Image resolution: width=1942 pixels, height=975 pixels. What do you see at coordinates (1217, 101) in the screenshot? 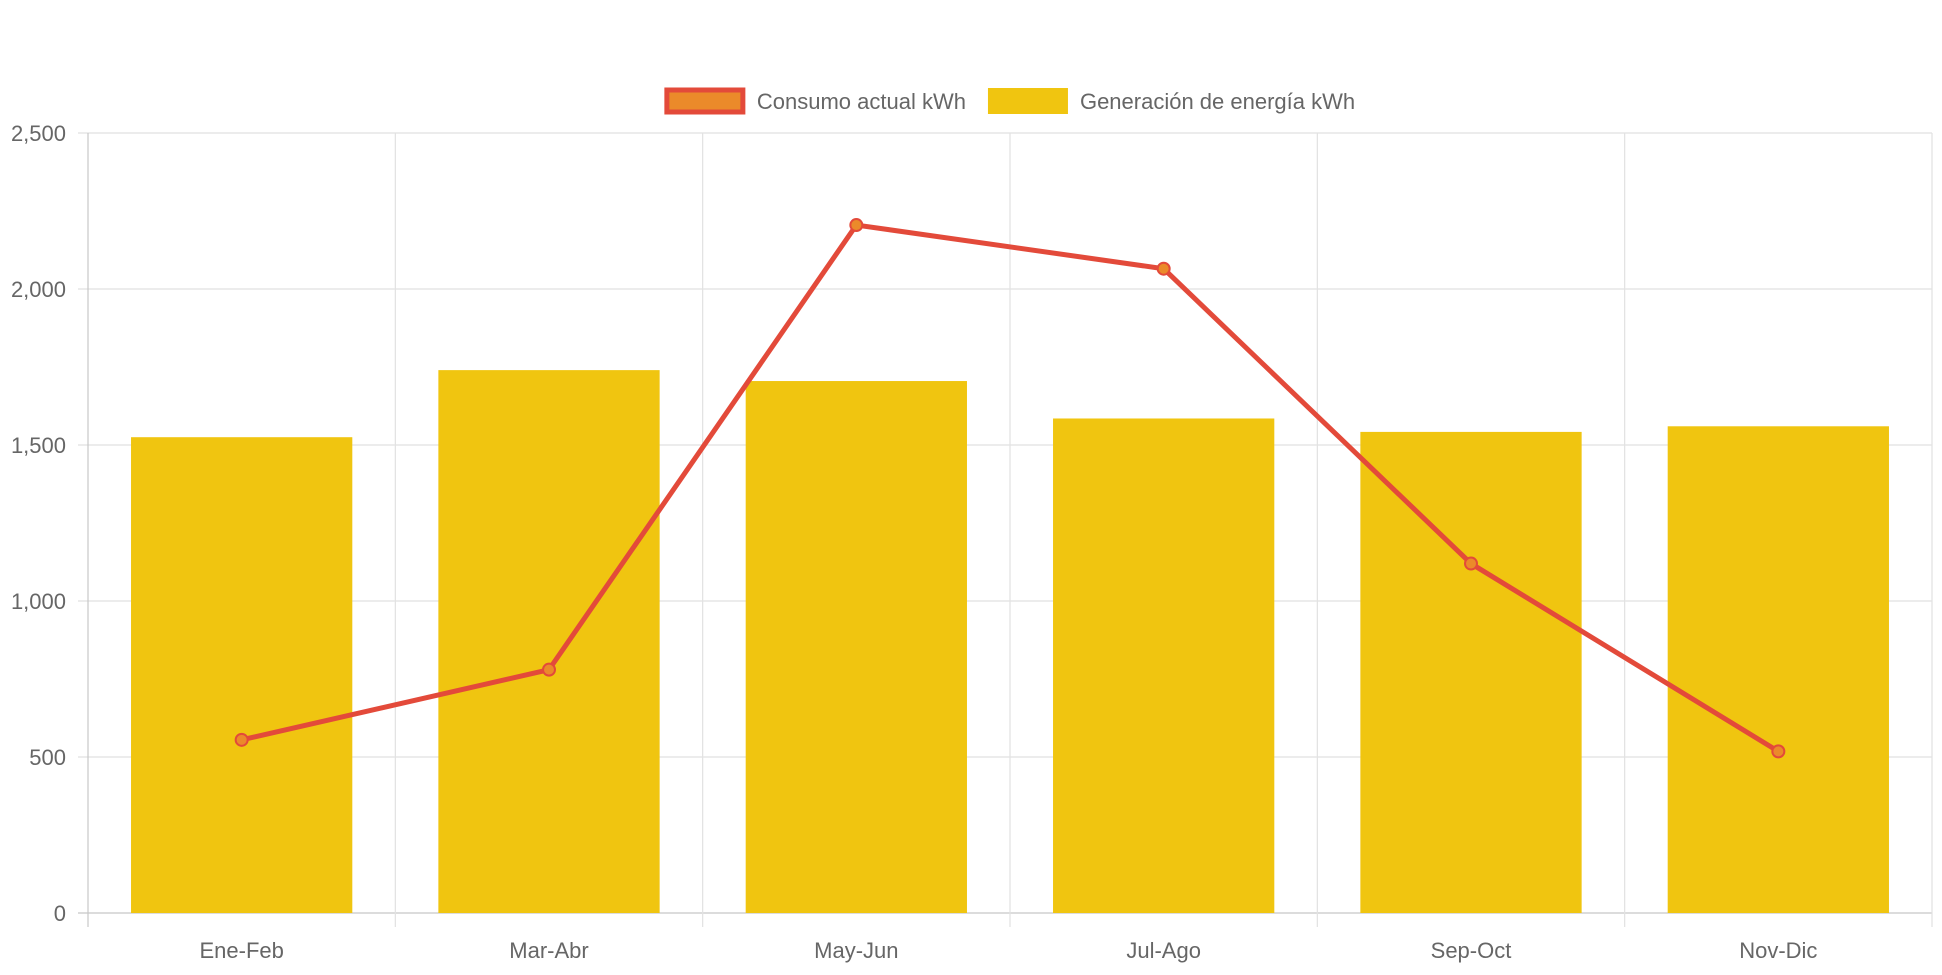
I see `legend-label: Generación de energía kWh` at bounding box center [1217, 101].